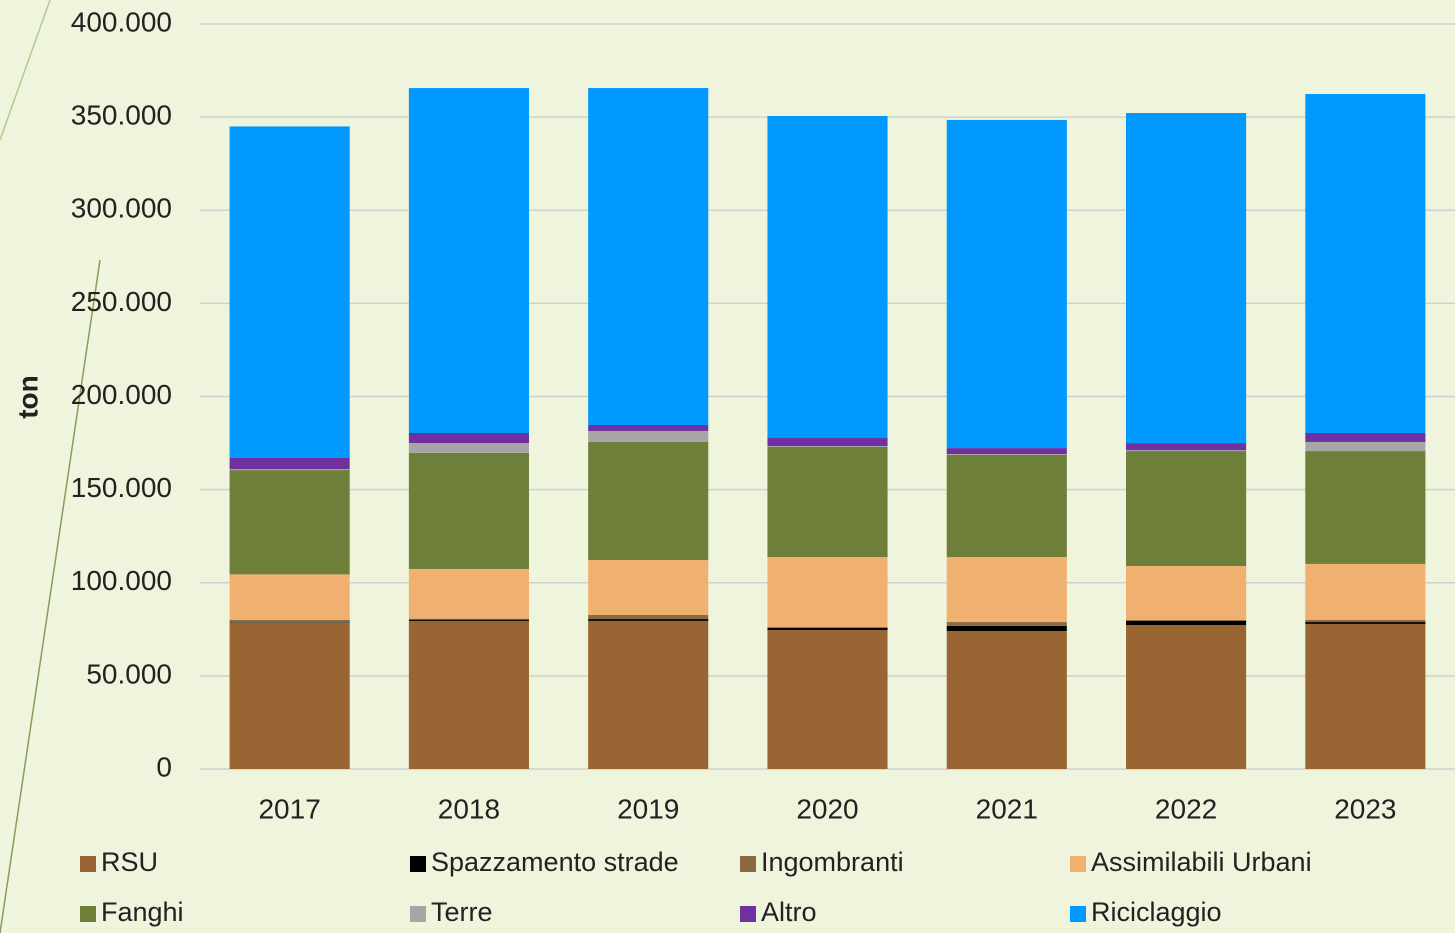  Describe the element at coordinates (164, 766) in the screenshot. I see `y-tick-label: 0` at that location.